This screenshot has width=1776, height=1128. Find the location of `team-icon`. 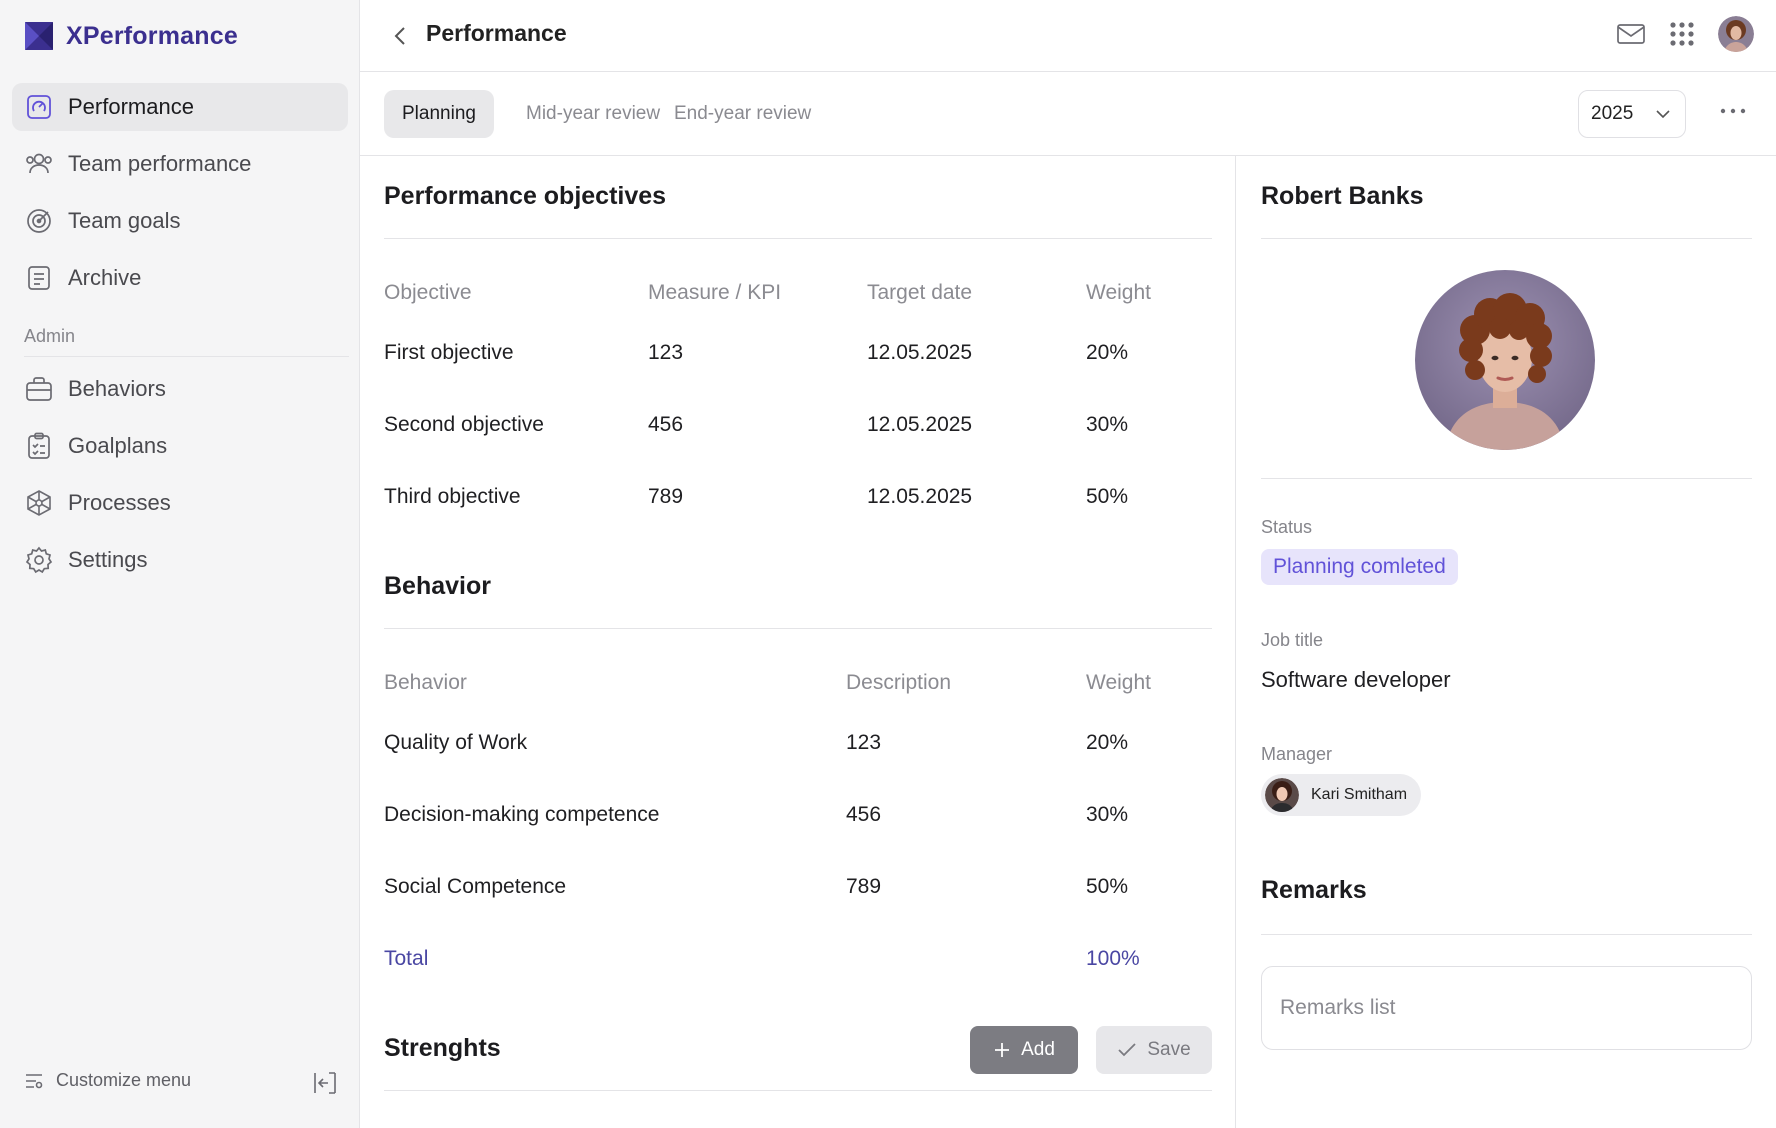

team-icon is located at coordinates (39, 164).